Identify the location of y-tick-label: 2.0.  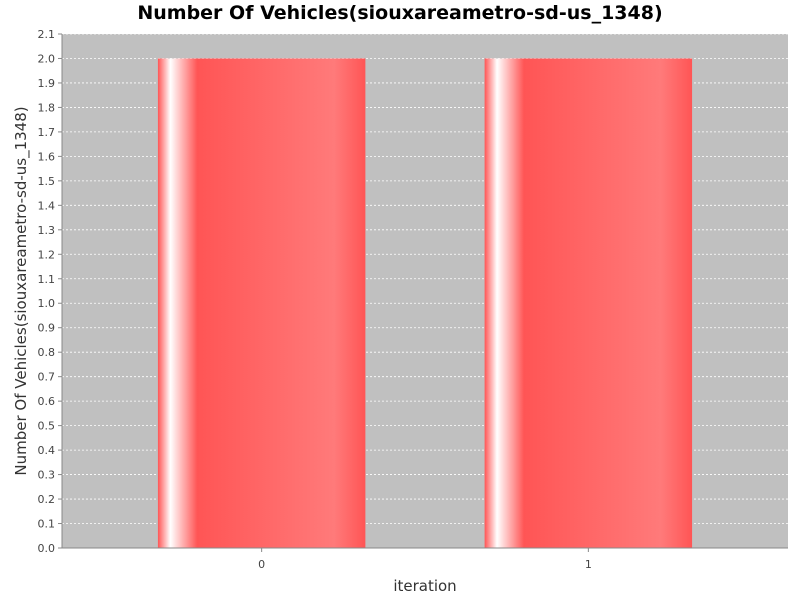
(47, 58).